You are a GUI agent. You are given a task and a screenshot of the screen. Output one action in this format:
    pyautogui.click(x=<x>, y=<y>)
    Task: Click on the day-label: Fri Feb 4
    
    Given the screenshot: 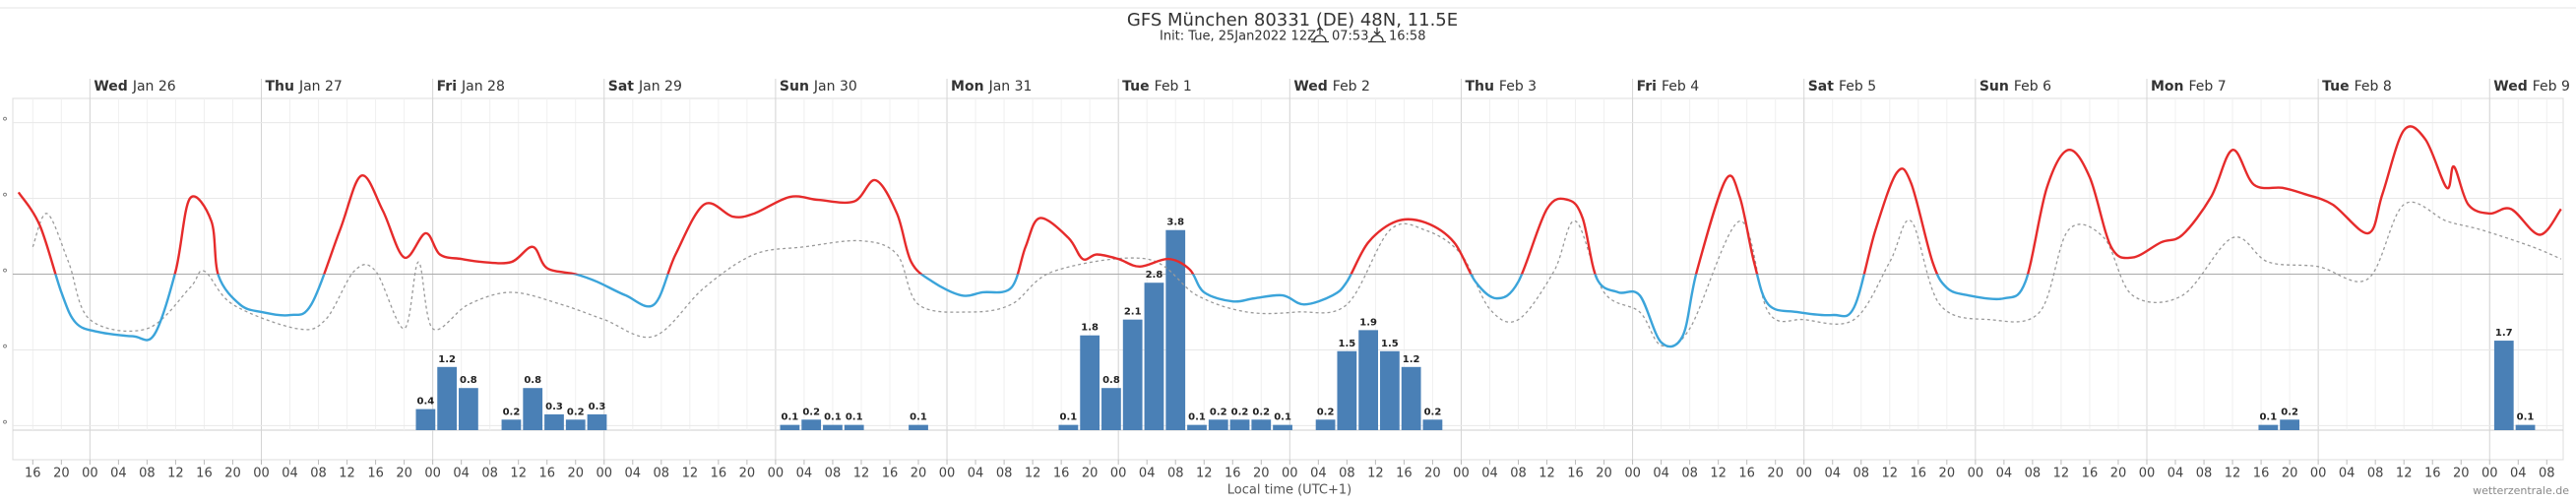 What is the action you would take?
    pyautogui.click(x=1668, y=86)
    